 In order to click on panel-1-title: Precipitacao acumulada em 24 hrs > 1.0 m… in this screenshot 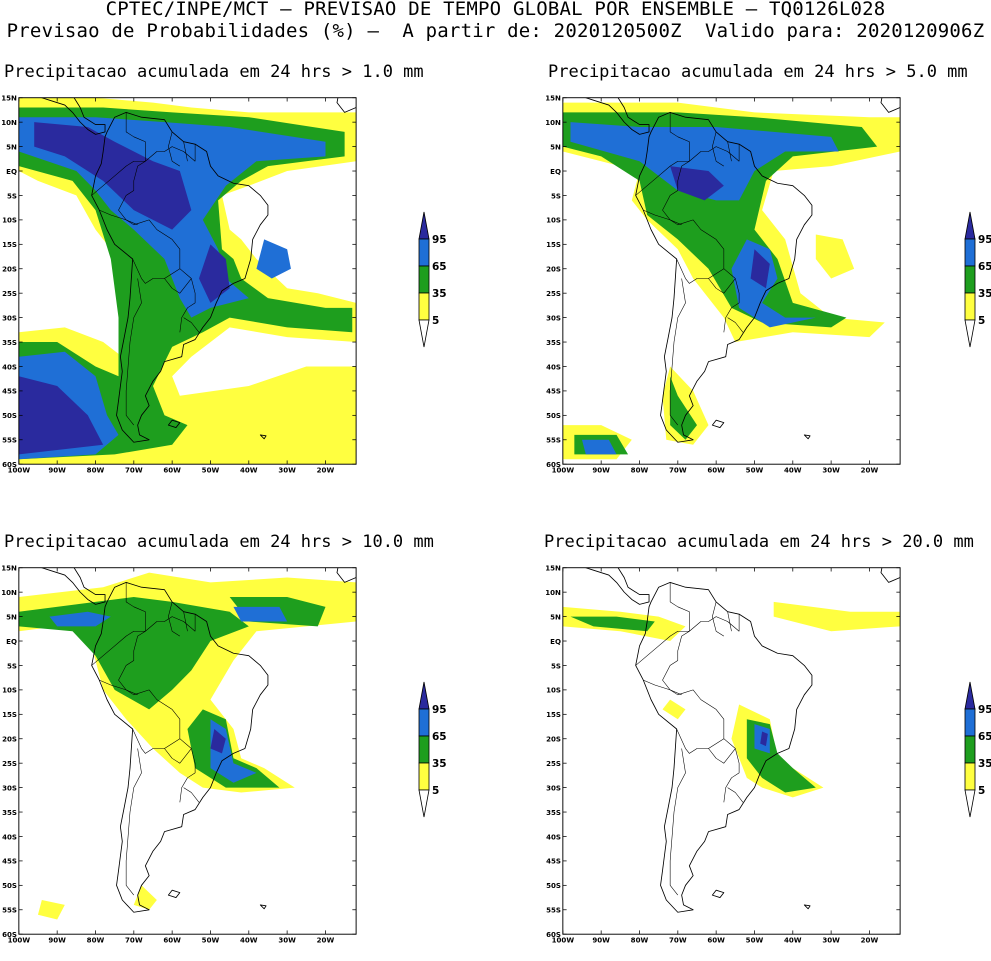, I will do `click(214, 72)`.